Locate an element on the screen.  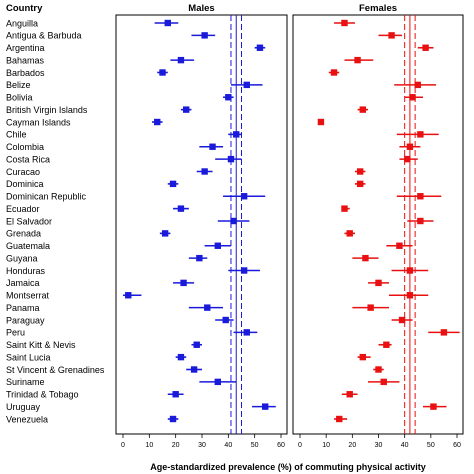
x-tick-label: 10 is located at coordinates (149, 445).